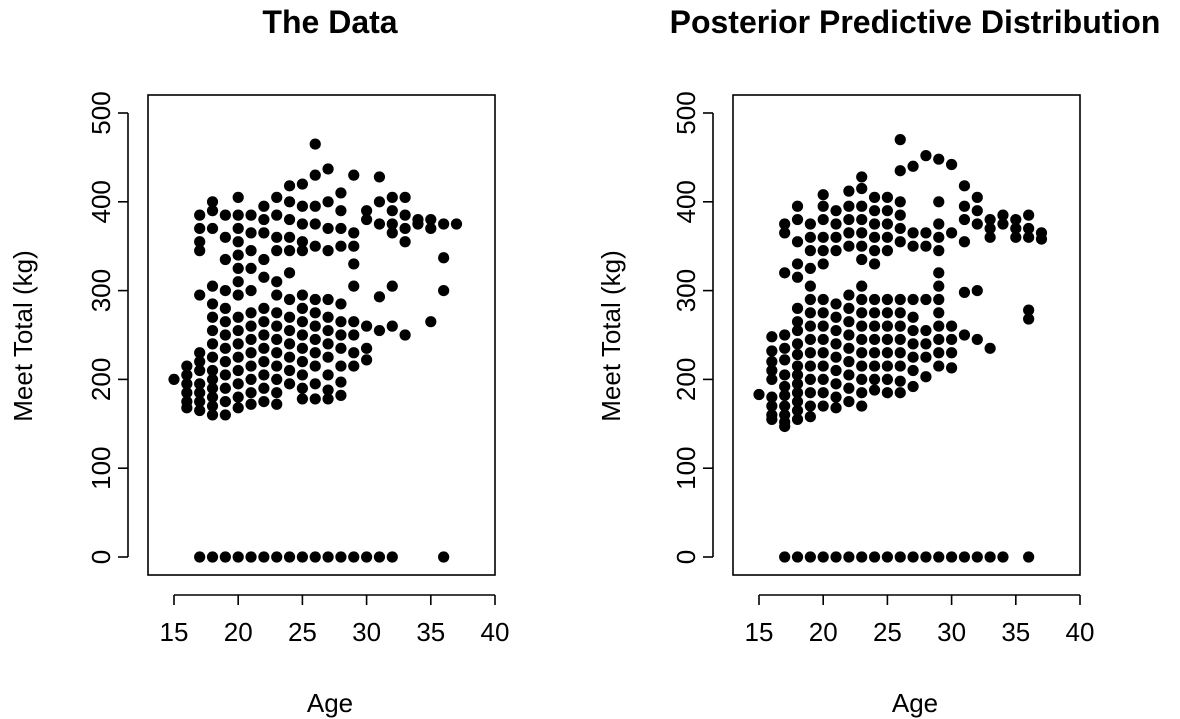 The image size is (1180, 719). What do you see at coordinates (101, 290) in the screenshot?
I see `y-tick-label: 300` at bounding box center [101, 290].